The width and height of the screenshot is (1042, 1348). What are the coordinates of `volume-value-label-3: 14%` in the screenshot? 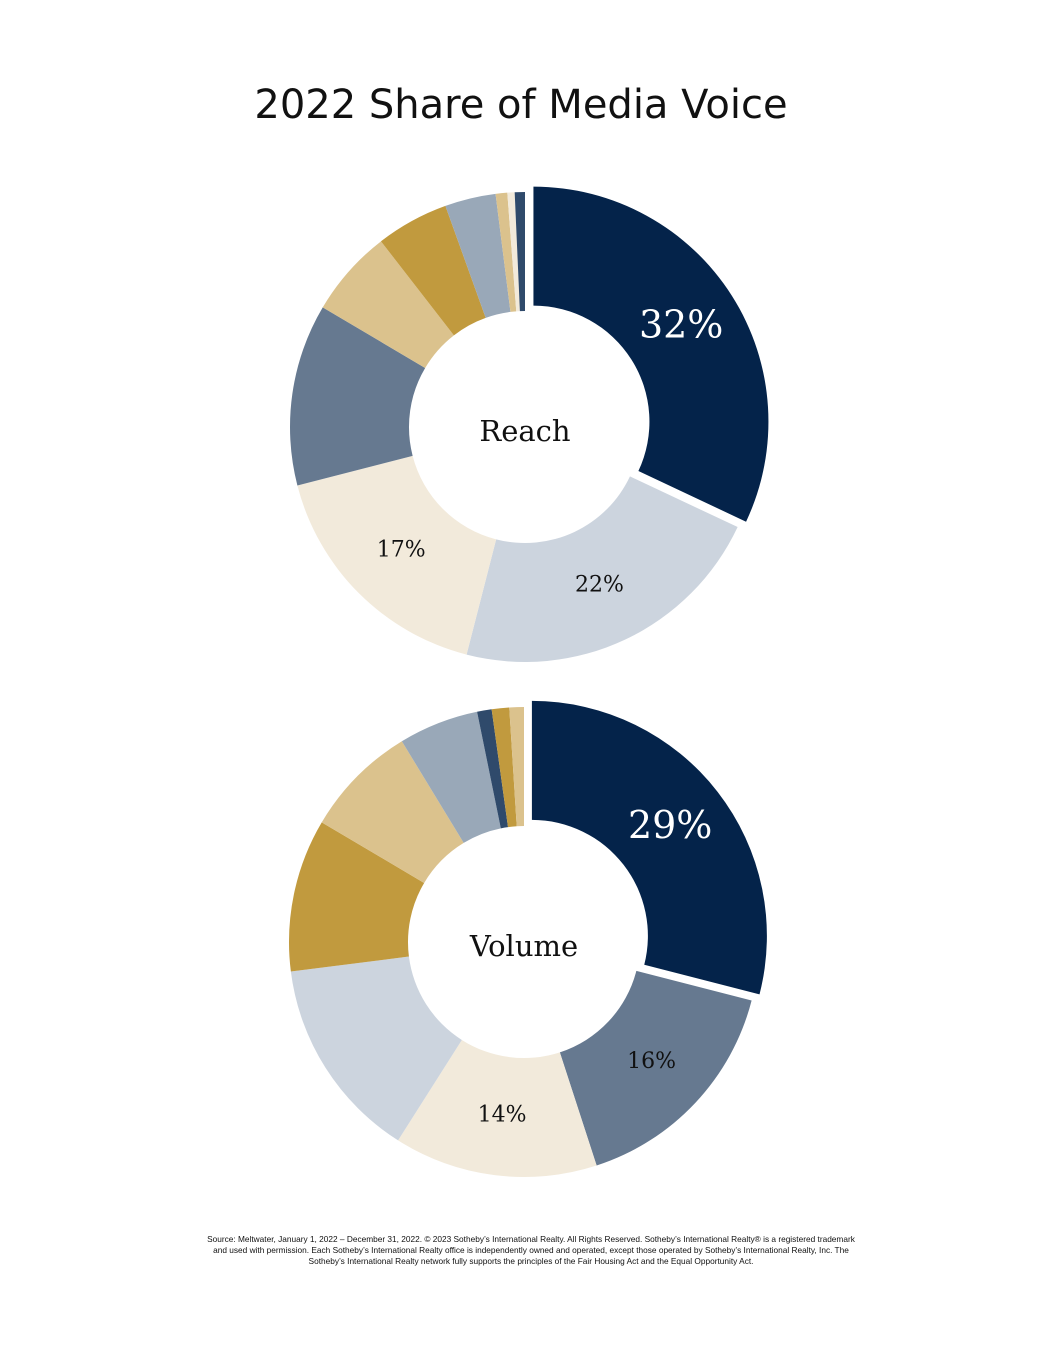 It's located at (502, 1115).